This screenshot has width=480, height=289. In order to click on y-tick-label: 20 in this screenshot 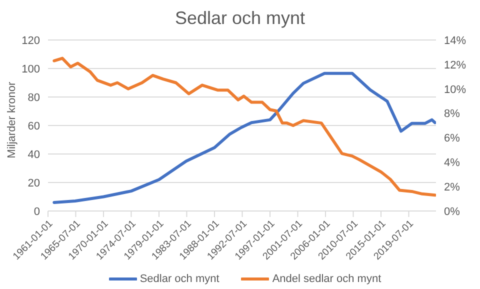, I will do `click(34, 183)`.